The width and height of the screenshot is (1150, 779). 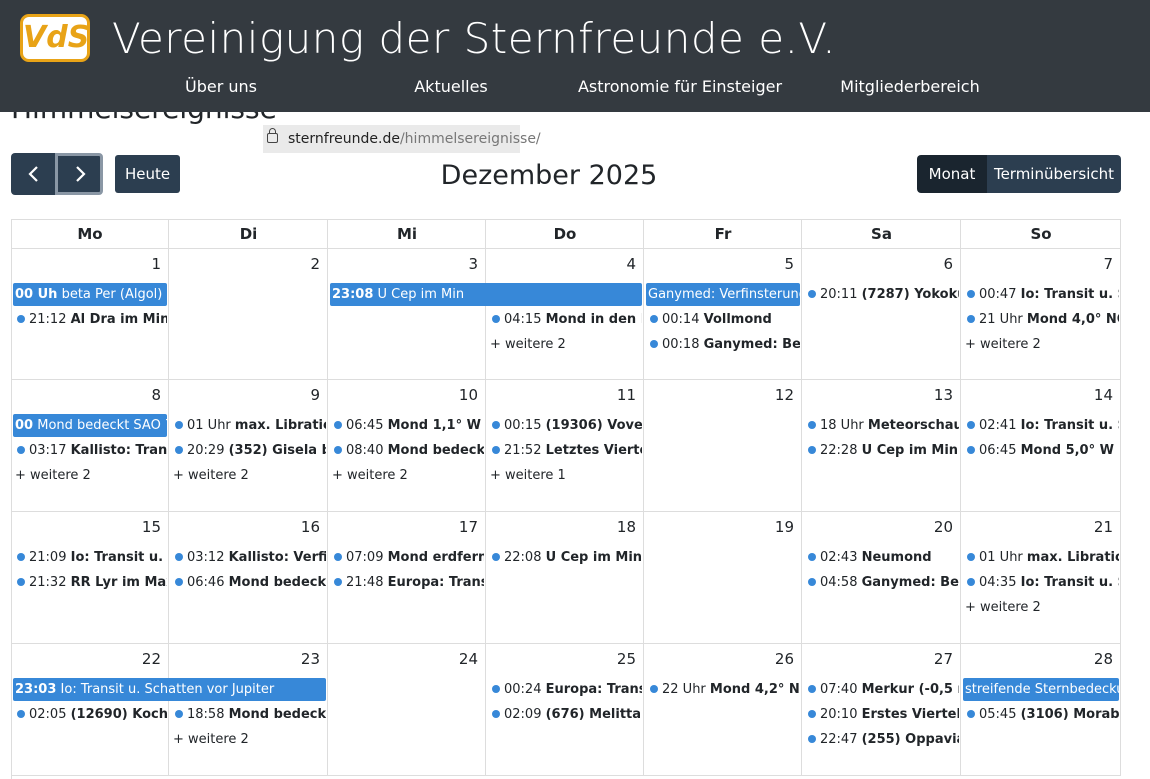 I want to click on event: 00:14 Vollmond, so click(x=725, y=319).